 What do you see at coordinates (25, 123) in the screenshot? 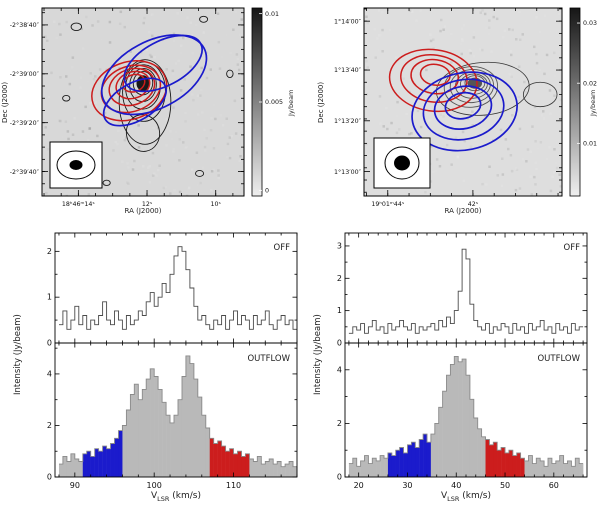
I see `svg-text: -2°39′20″` at bounding box center [25, 123].